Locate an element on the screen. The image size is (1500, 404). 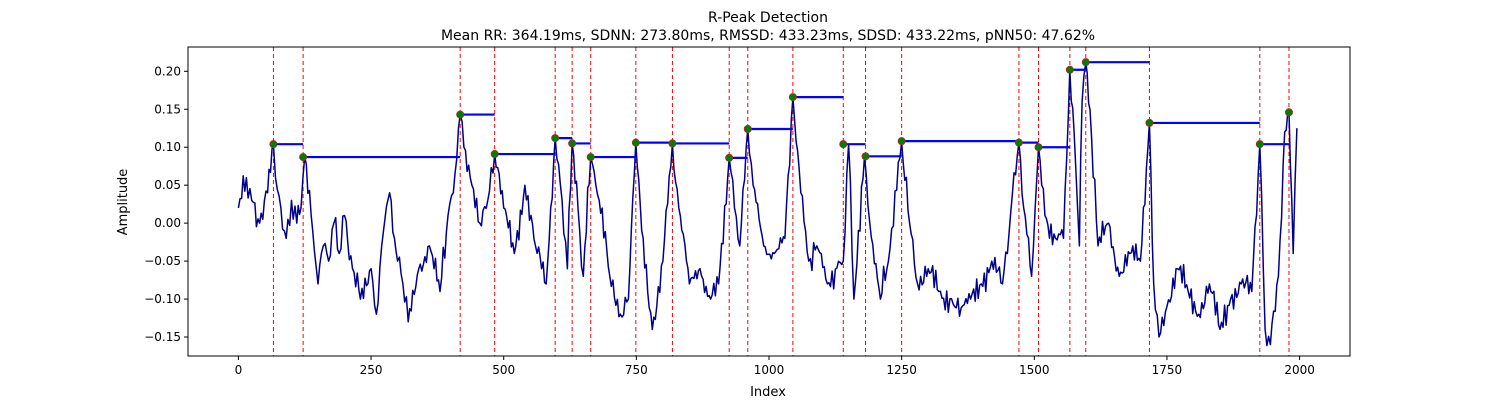
chart-title: R-Peak Detection is located at coordinates (768, 18).